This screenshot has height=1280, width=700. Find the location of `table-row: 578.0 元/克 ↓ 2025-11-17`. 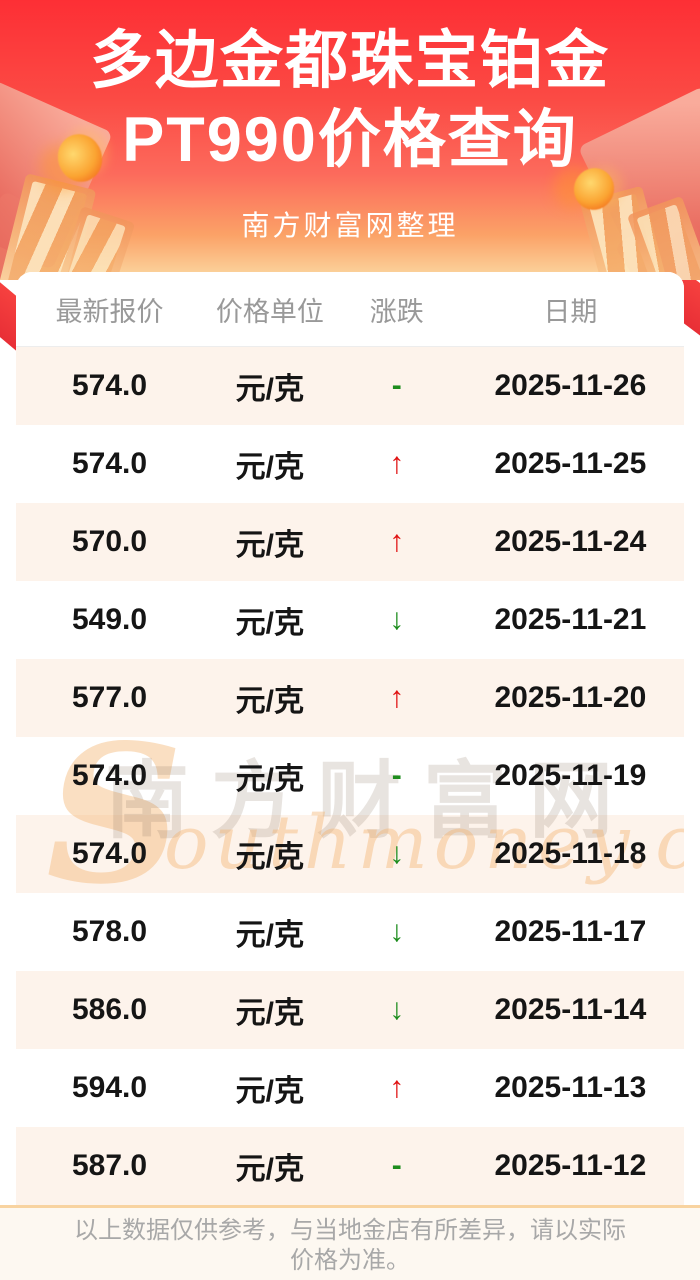

table-row: 578.0 元/克 ↓ 2025-11-17 is located at coordinates (350, 932).